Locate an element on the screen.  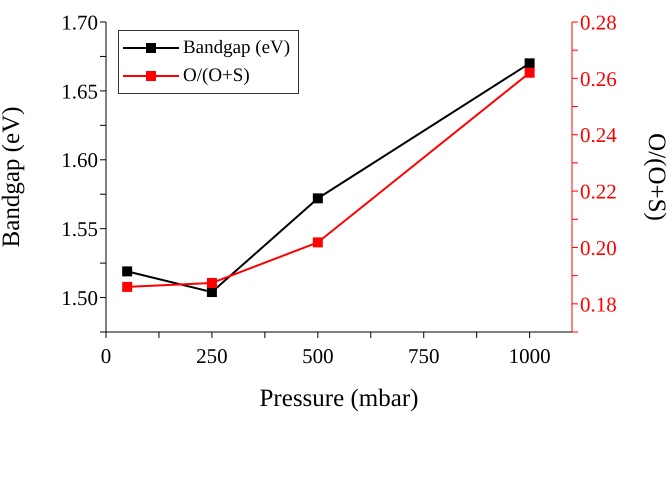
y-tick-label: 1.70 is located at coordinates (79, 22).